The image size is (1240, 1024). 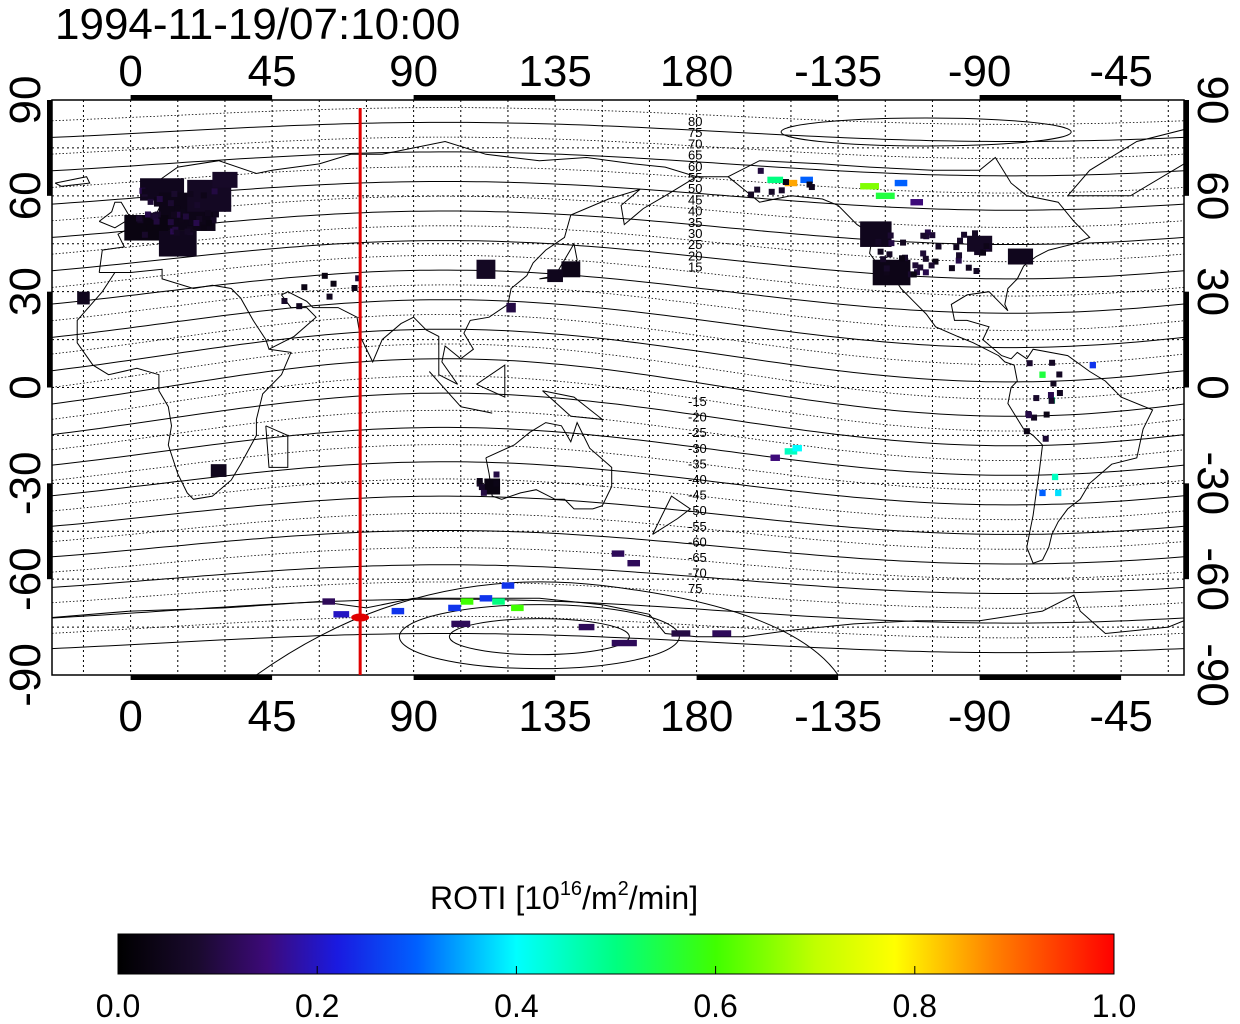 I want to click on bottom-longitude-tick: 45, so click(x=272, y=716).